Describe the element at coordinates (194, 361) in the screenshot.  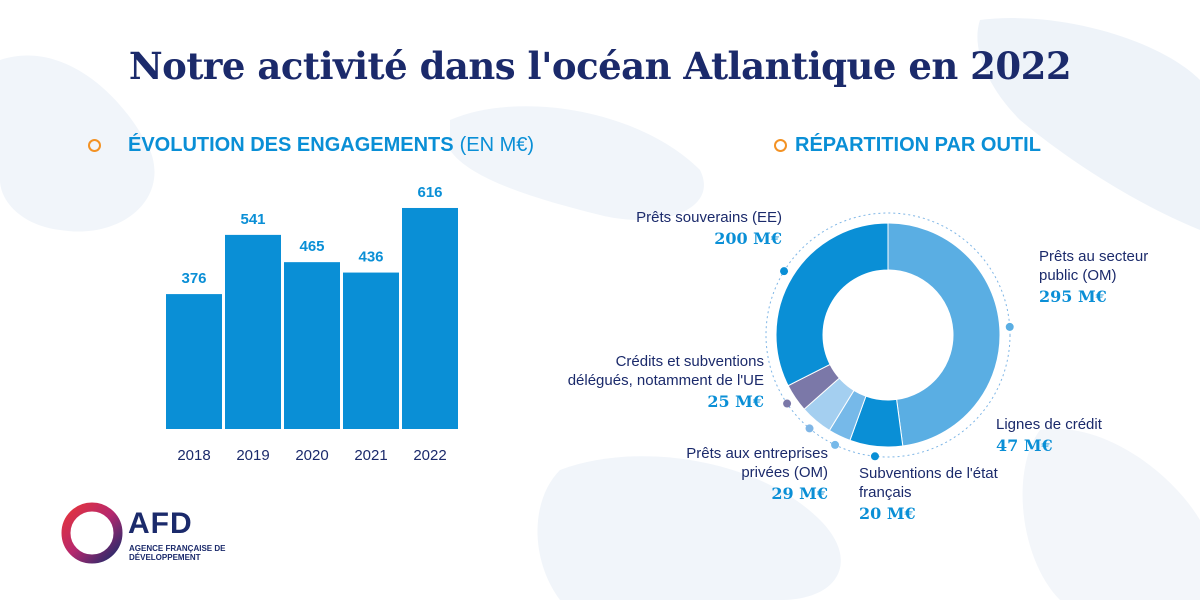
I see `bar-2018` at that location.